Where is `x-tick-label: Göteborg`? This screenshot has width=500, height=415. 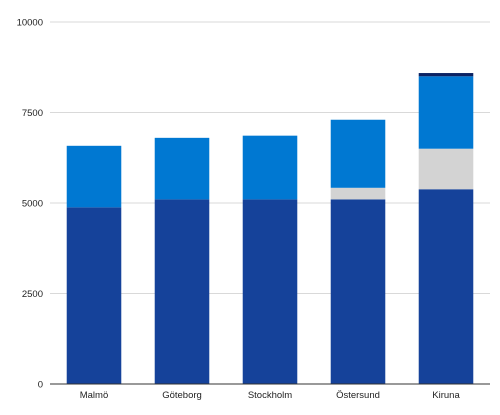 x-tick-label: Göteborg is located at coordinates (182, 395).